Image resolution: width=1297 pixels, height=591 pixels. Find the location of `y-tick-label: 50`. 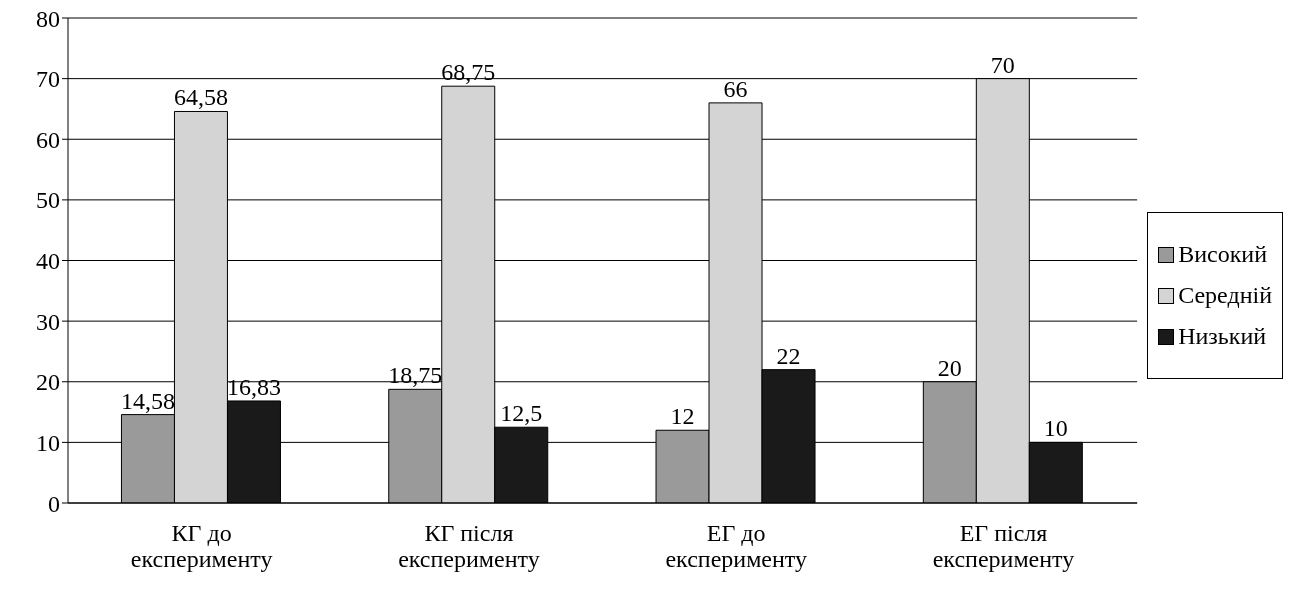

y-tick-label: 50 is located at coordinates (48, 200).